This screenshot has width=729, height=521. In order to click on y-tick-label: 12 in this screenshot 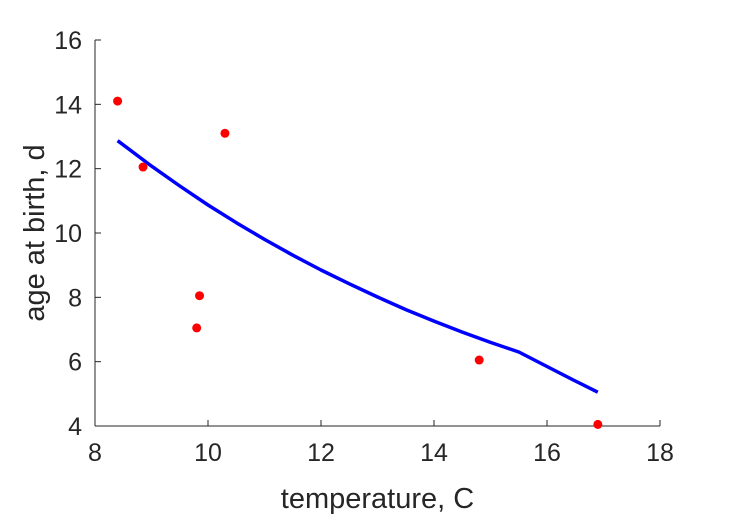, I will do `click(68, 170)`.